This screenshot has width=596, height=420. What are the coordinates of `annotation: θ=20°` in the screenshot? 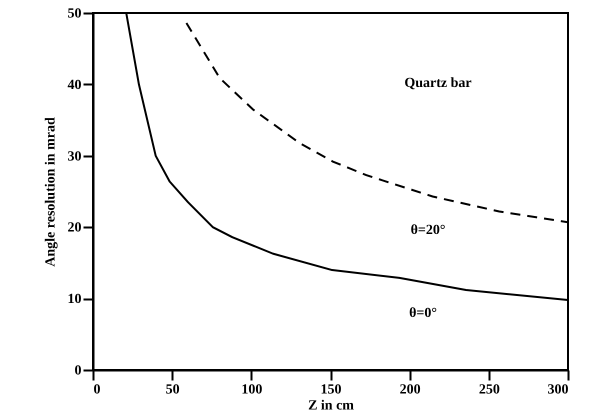 It's located at (428, 230).